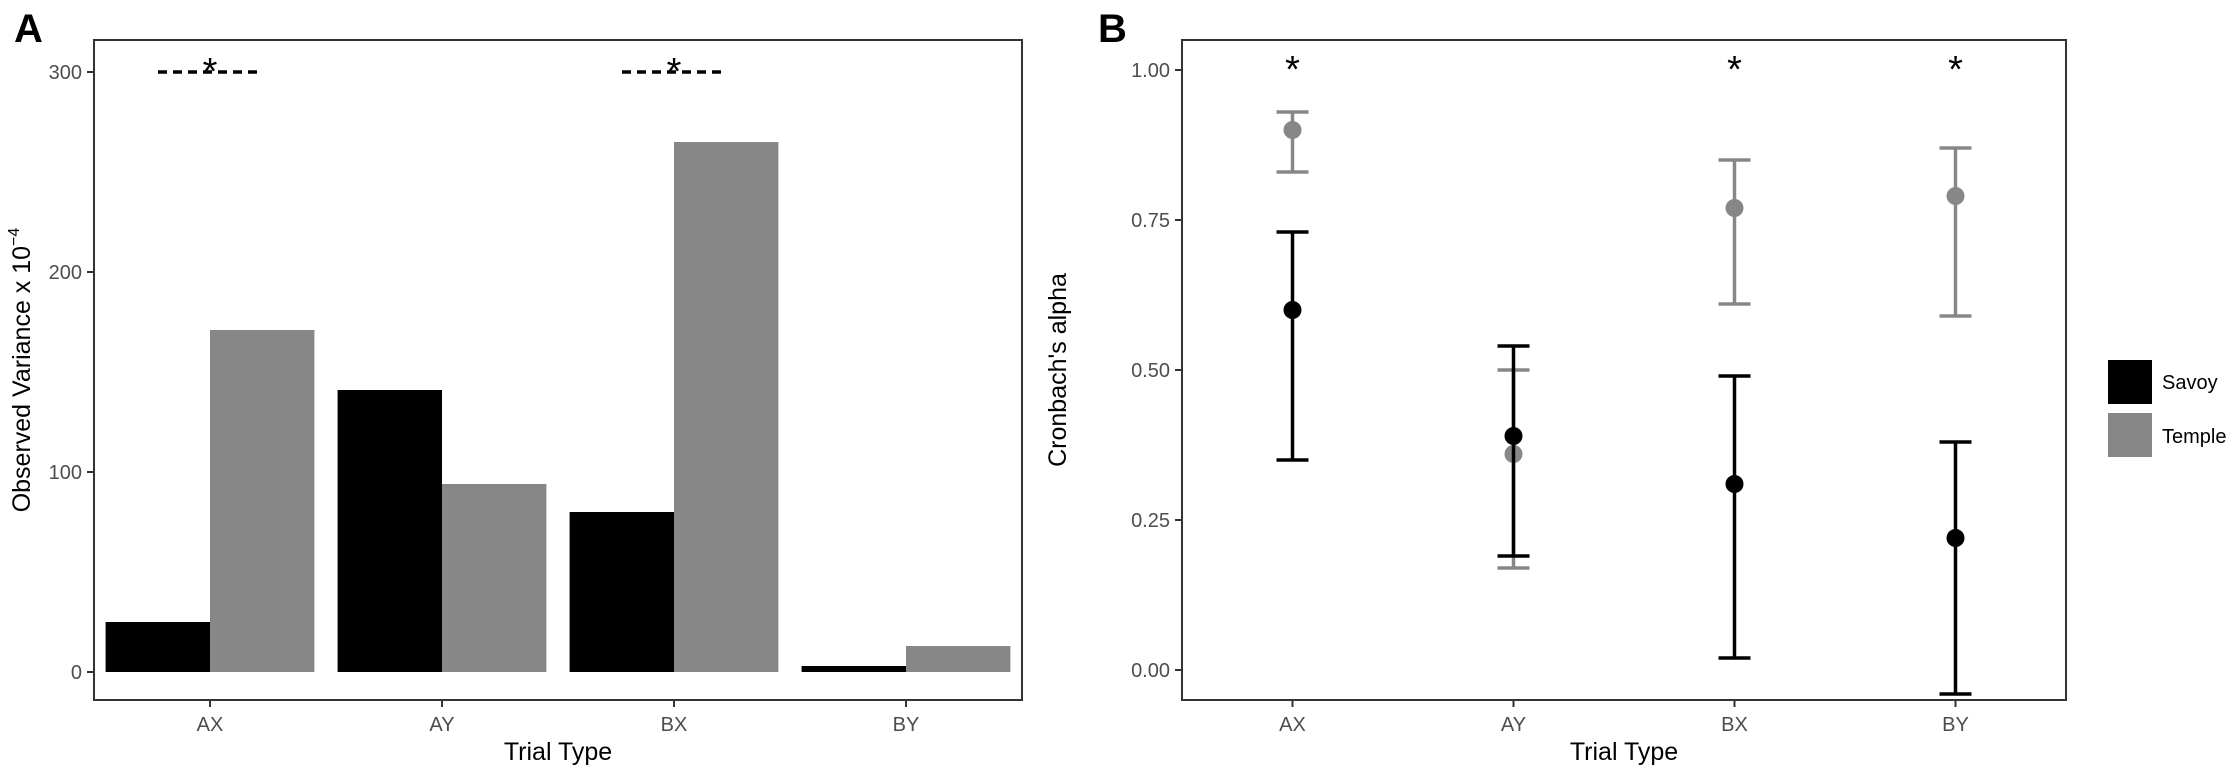  Describe the element at coordinates (1734, 484) in the screenshot. I see `point-savoy-bx` at that location.